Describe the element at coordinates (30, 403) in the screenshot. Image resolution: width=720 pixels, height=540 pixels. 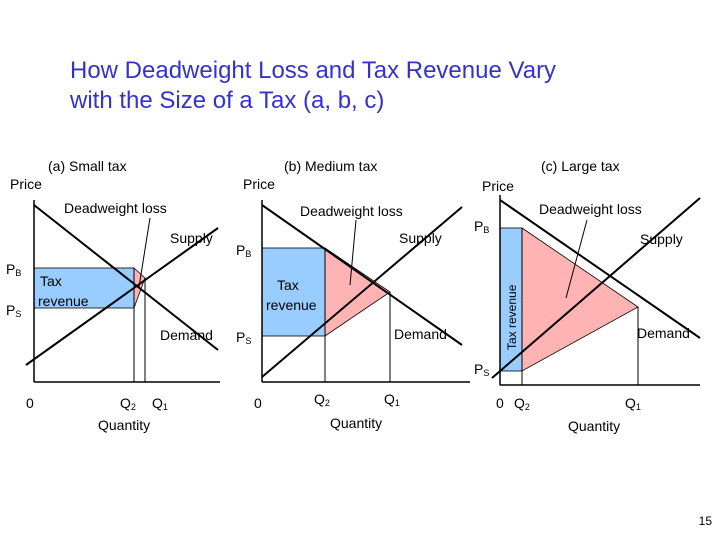
I see `panel-a-origin: 0` at that location.